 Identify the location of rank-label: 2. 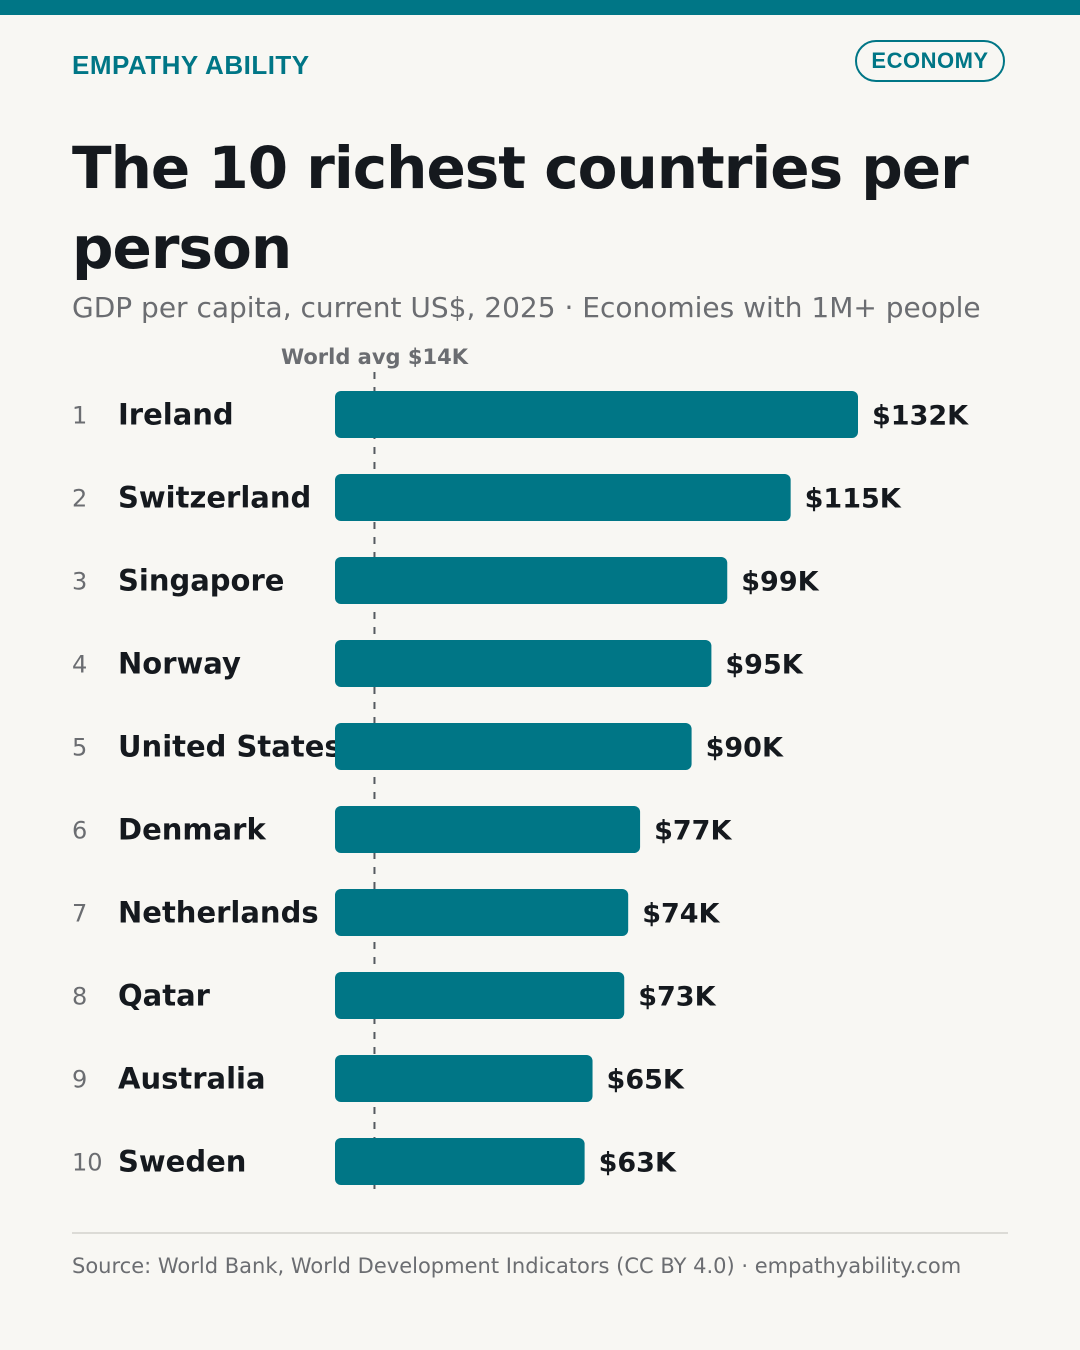
(79, 499).